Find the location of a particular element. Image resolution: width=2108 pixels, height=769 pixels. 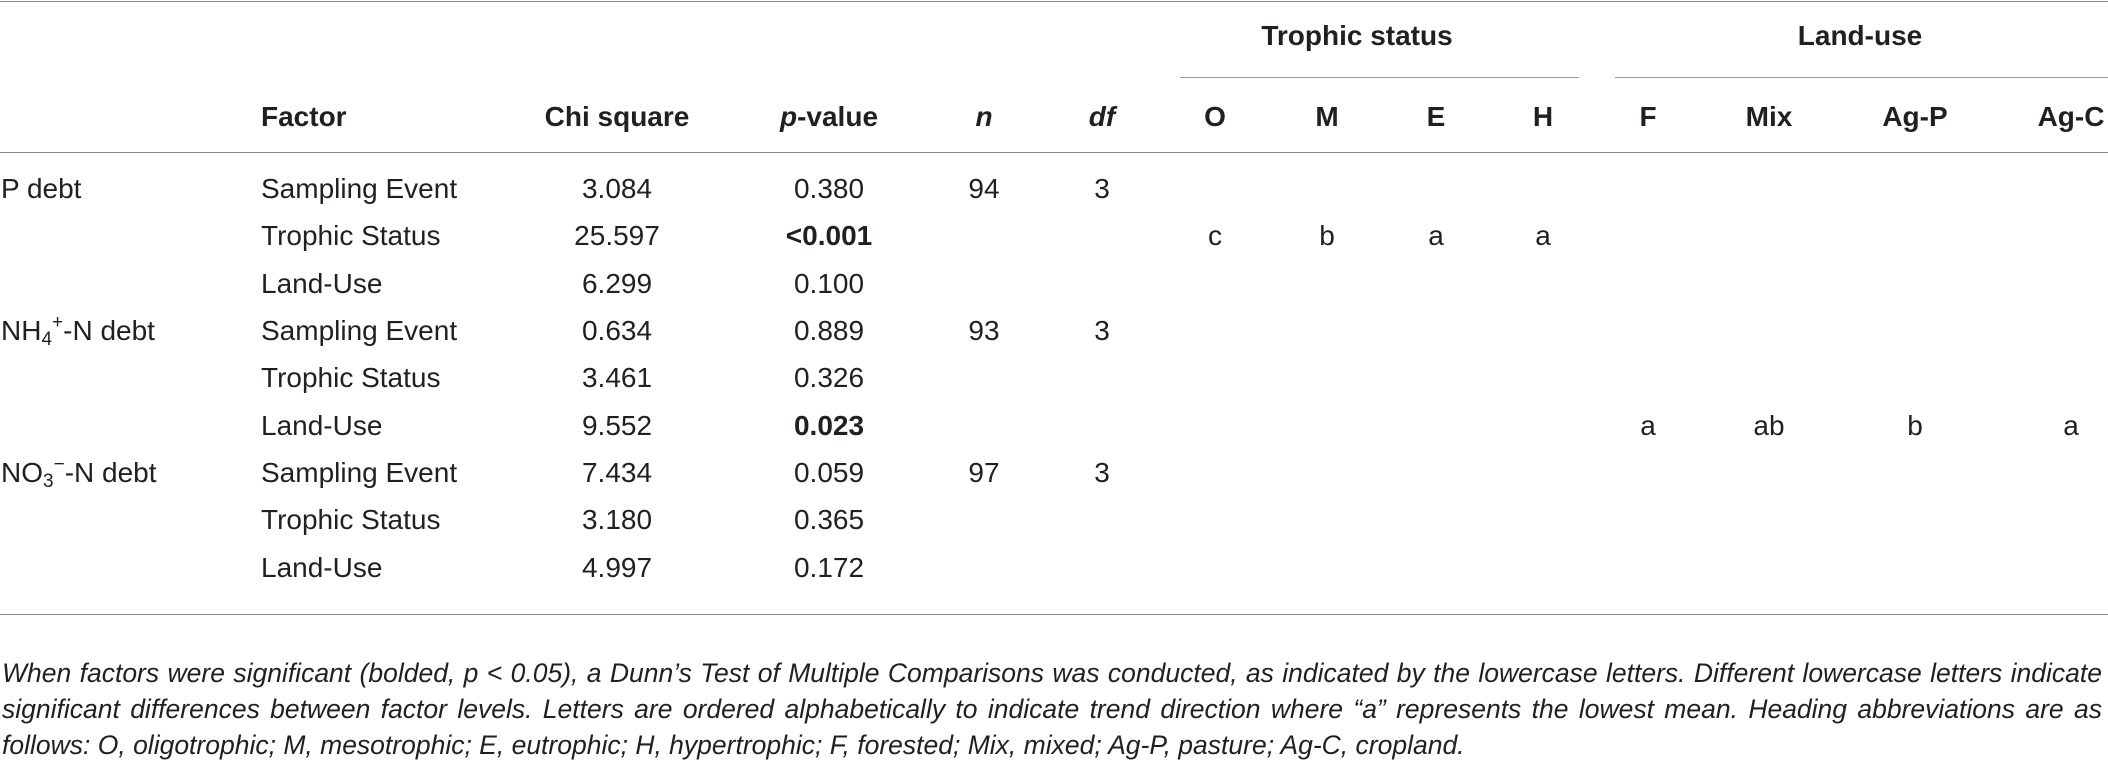

trophic-letter-h: a is located at coordinates (1543, 235).